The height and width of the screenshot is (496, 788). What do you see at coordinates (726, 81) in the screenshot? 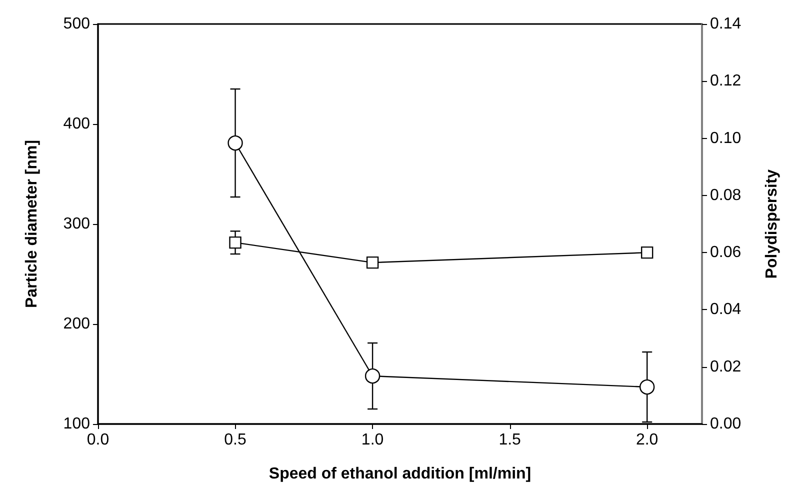
I see `y2-tick-label: 0.12` at bounding box center [726, 81].